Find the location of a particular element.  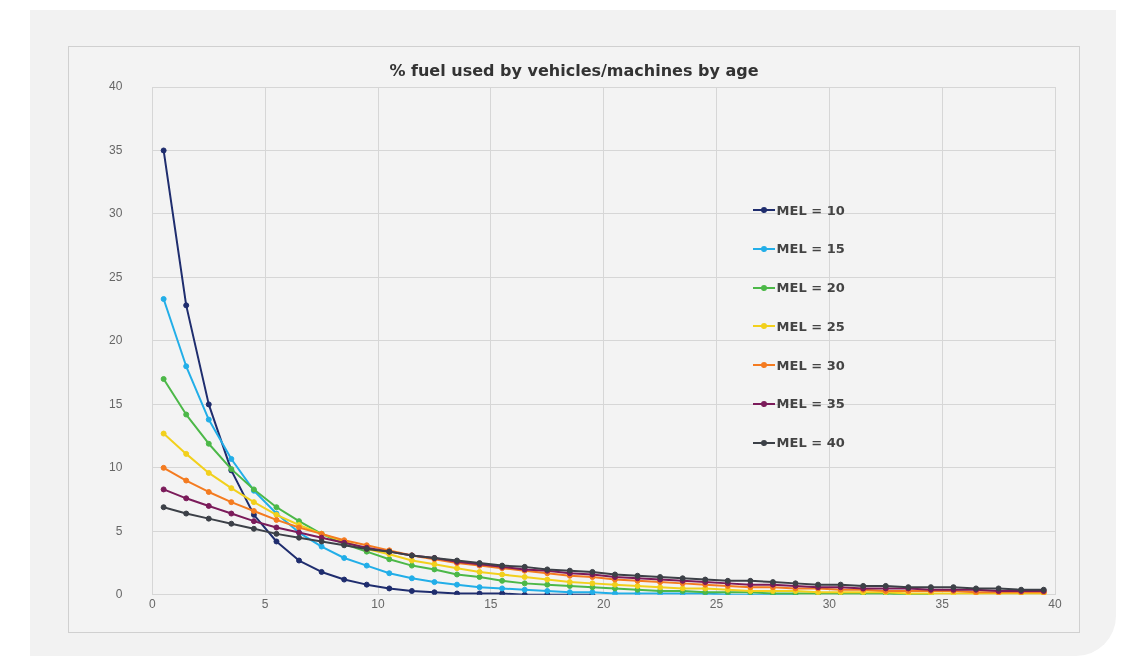

y-tick-label: 10 is located at coordinates (115, 467).